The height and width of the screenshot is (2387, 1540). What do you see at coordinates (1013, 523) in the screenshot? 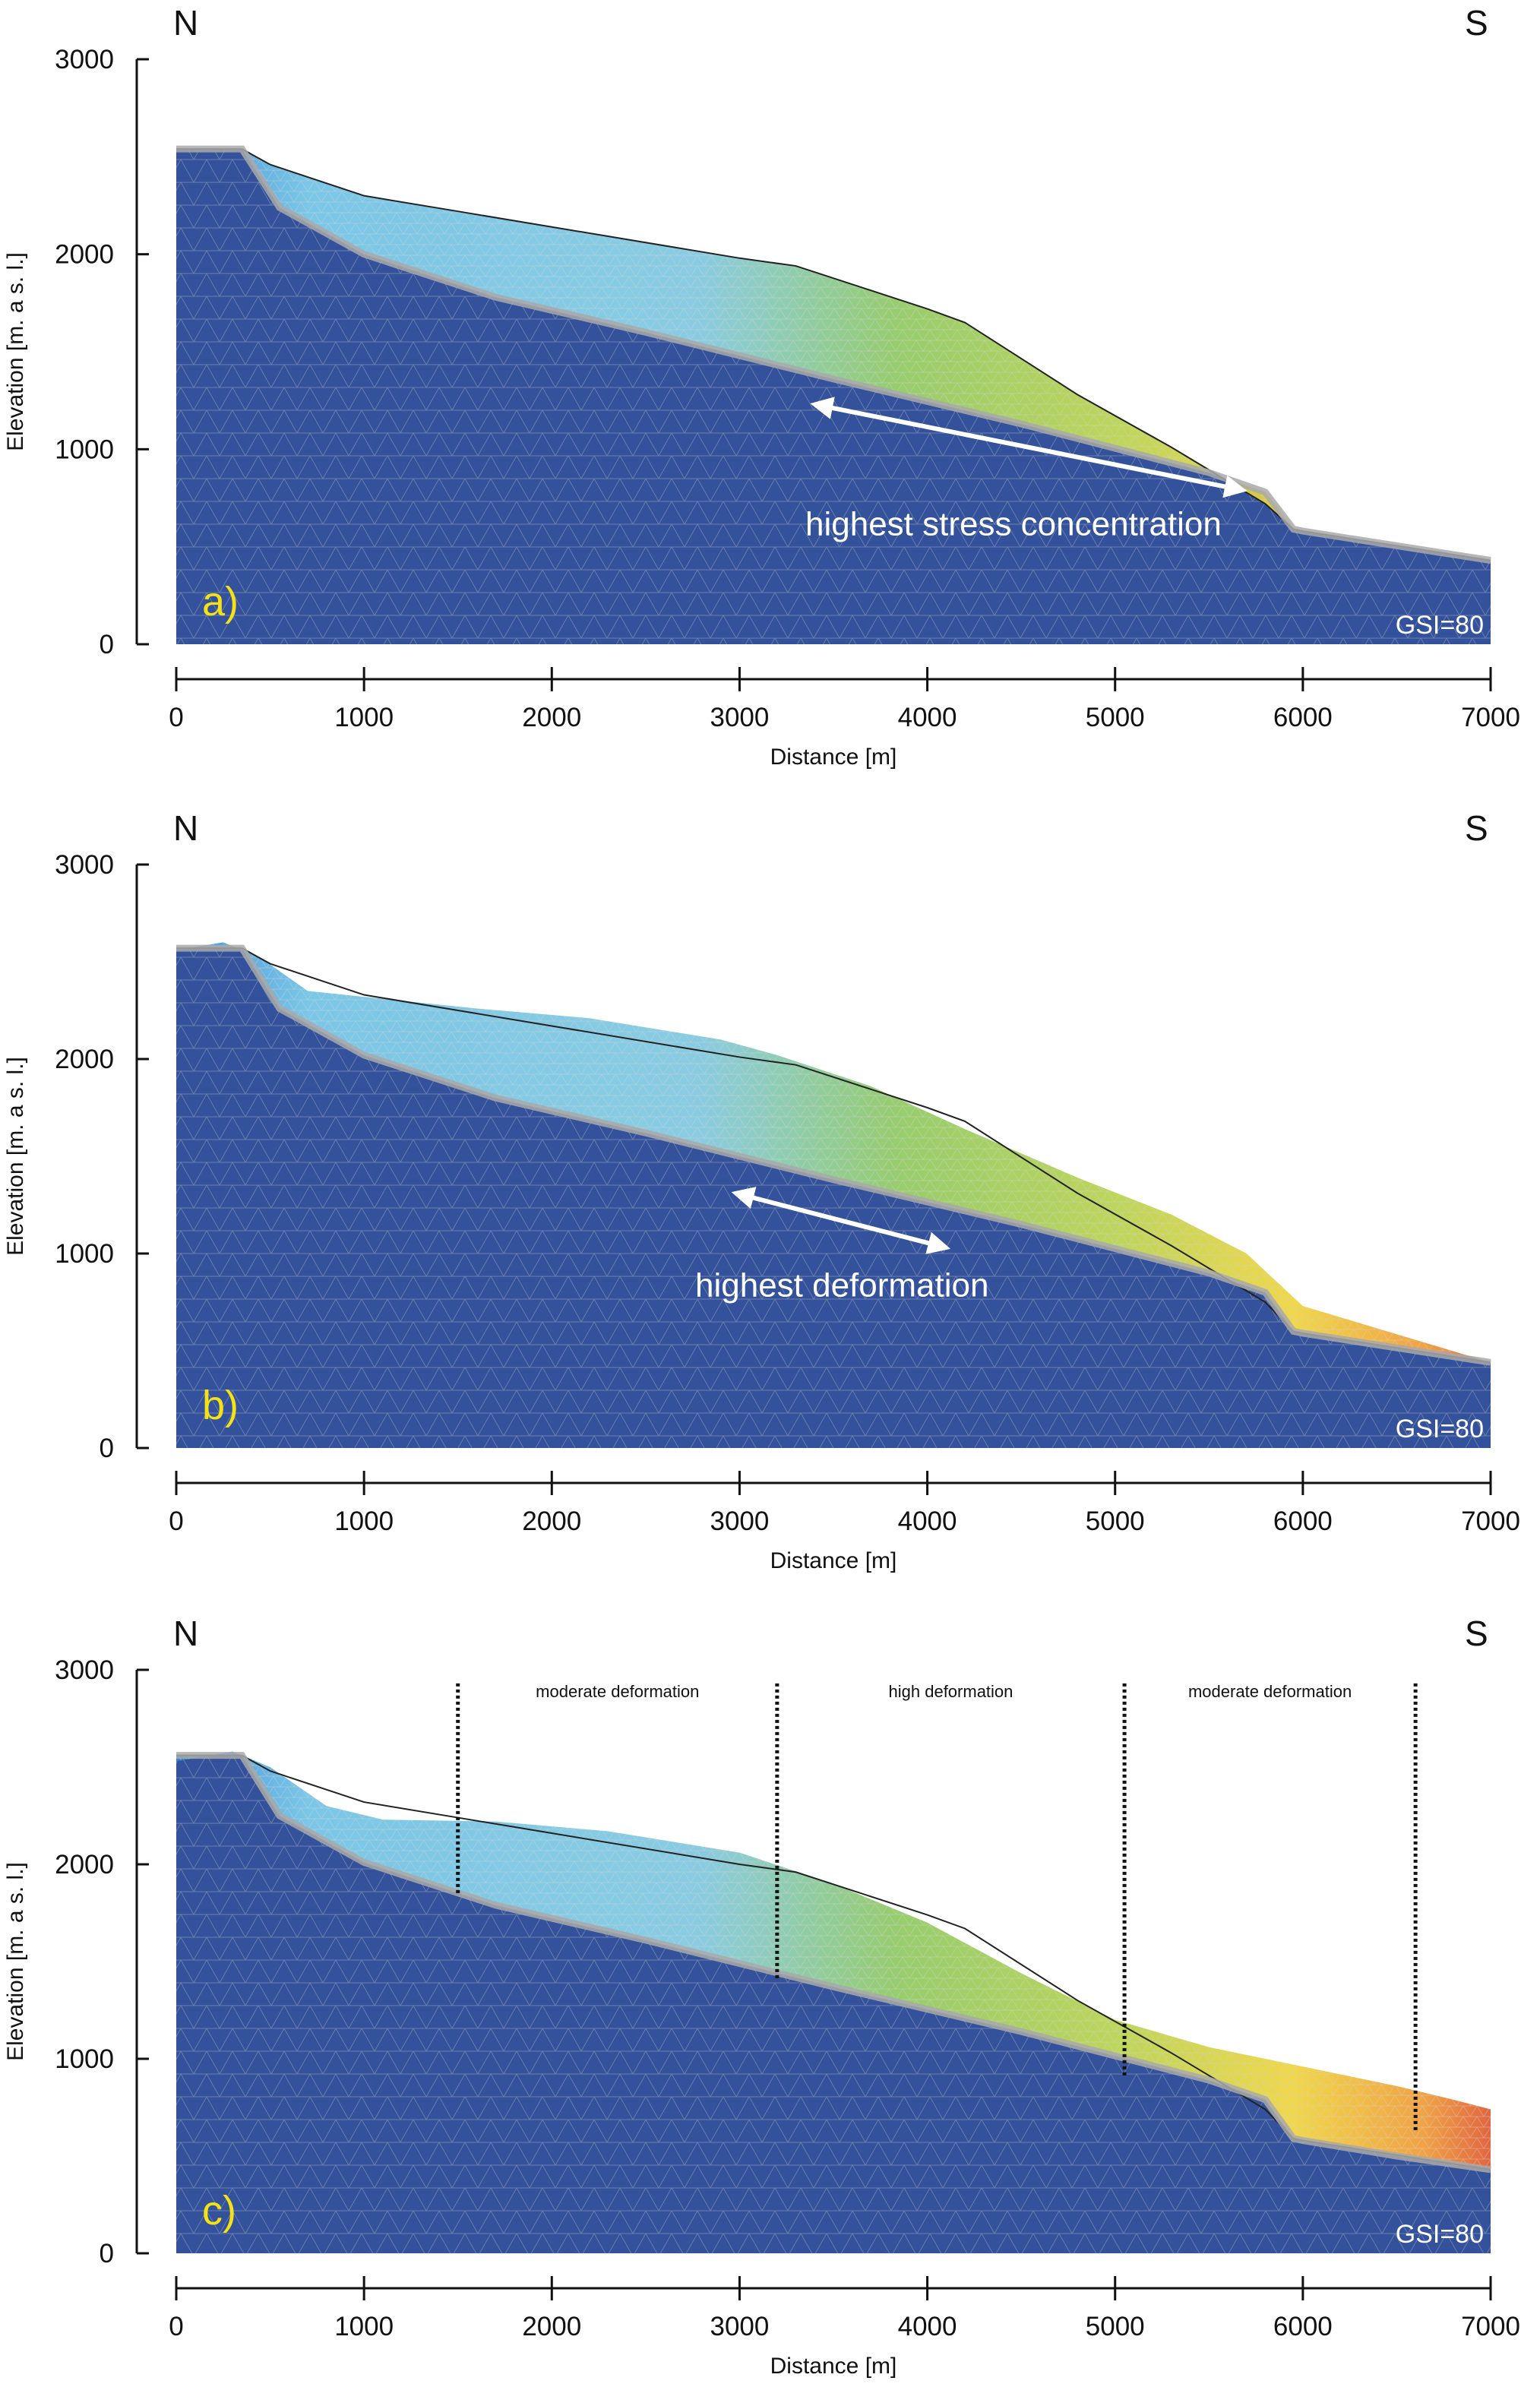
I see `annotation-label: highest stress concentration` at bounding box center [1013, 523].